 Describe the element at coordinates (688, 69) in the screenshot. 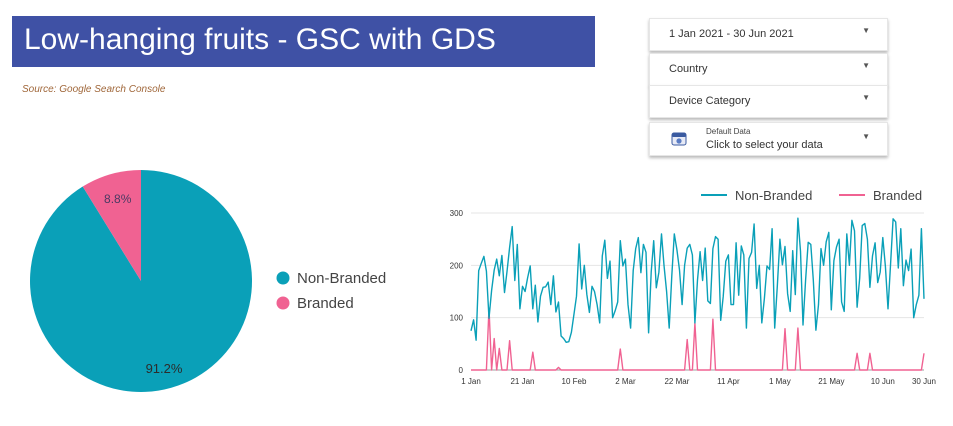

I see `country-filter-label: Country` at that location.